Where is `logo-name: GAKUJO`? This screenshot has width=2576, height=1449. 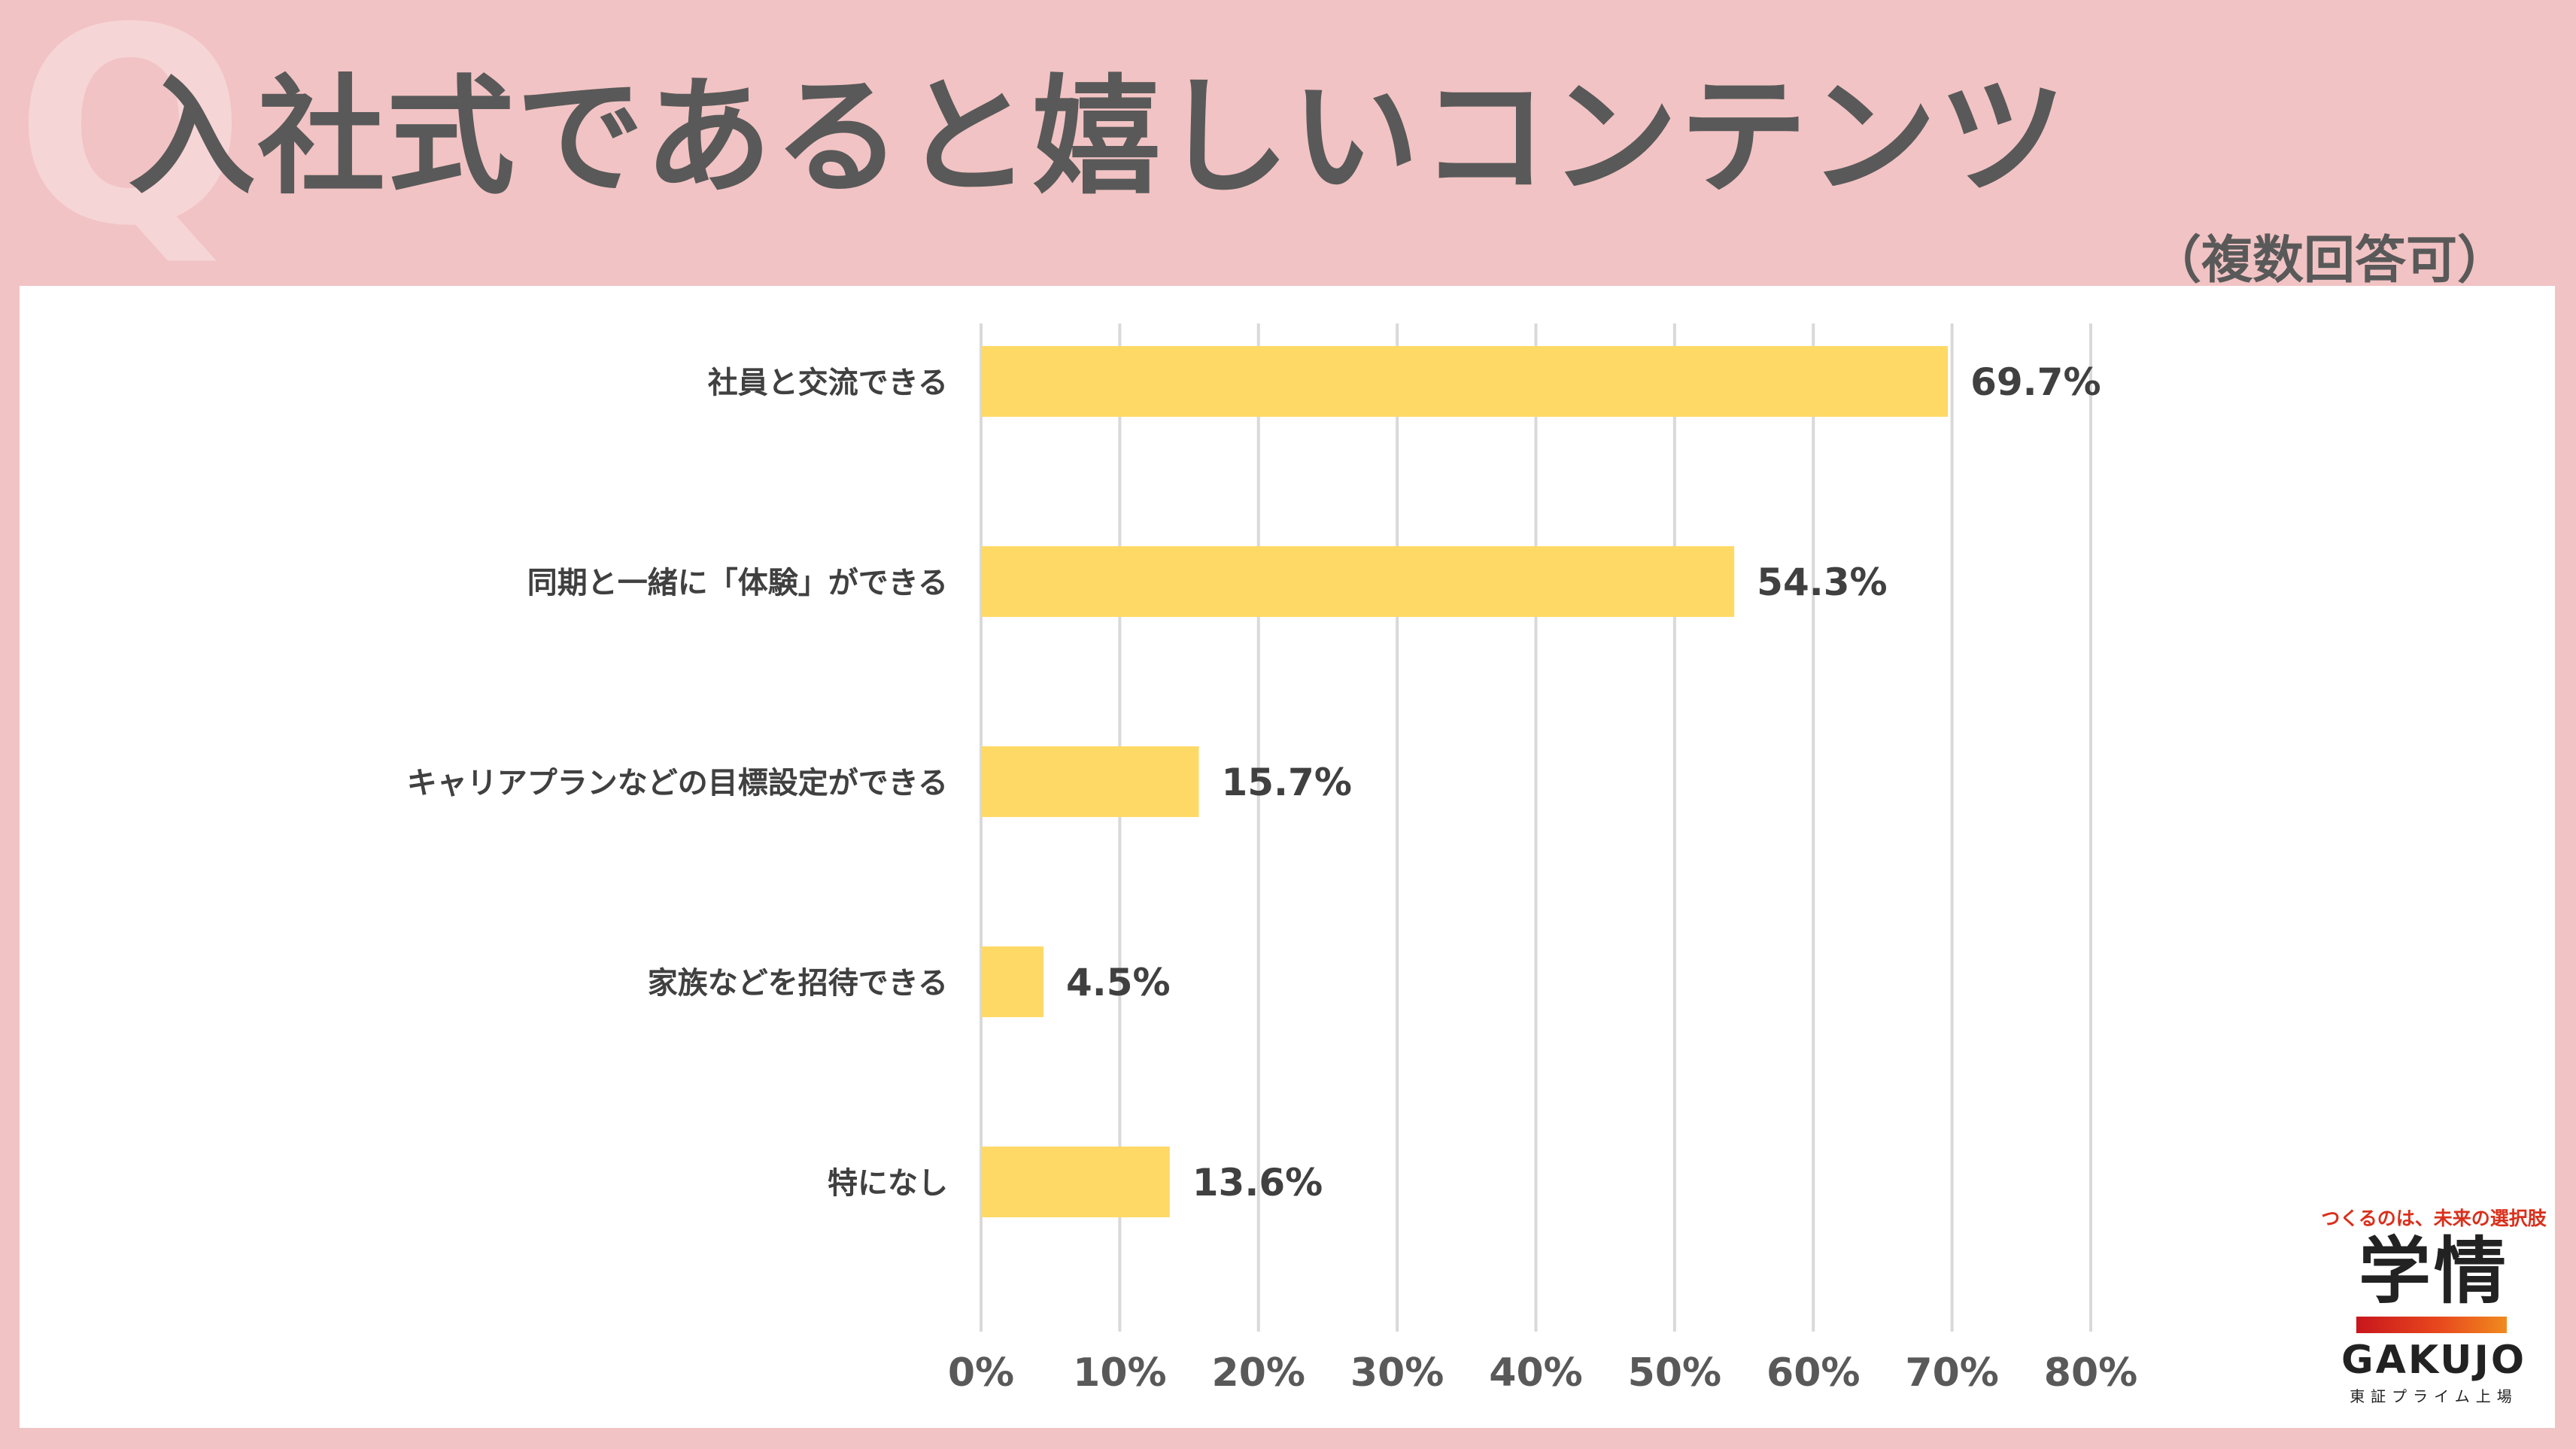
logo-name: GAKUJO is located at coordinates (2434, 1361).